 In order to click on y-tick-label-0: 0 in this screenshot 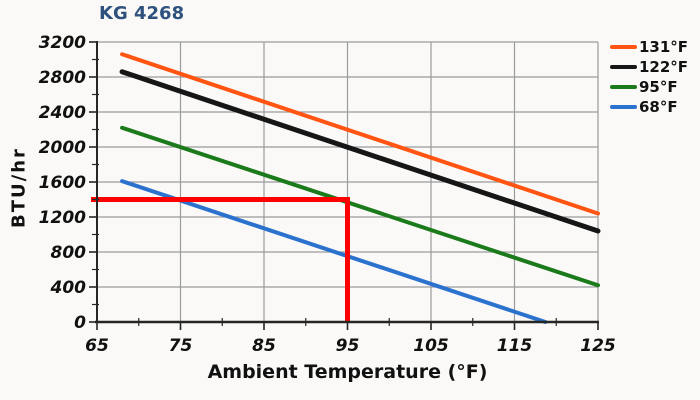, I will do `click(80, 323)`.